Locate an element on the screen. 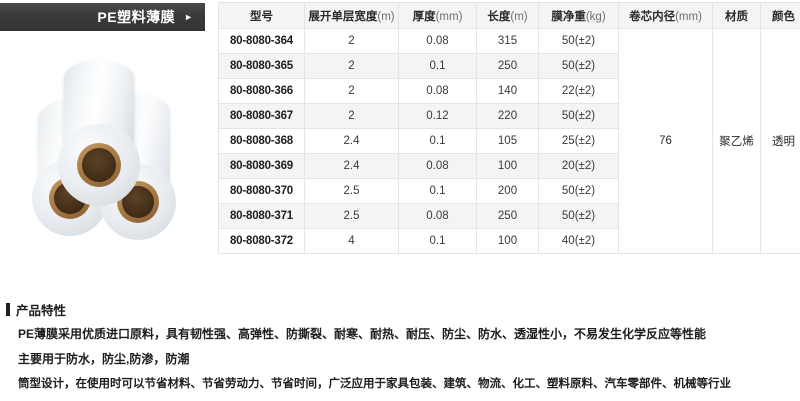 This screenshot has width=800, height=401. cell-core-diameter: 76 is located at coordinates (666, 141).